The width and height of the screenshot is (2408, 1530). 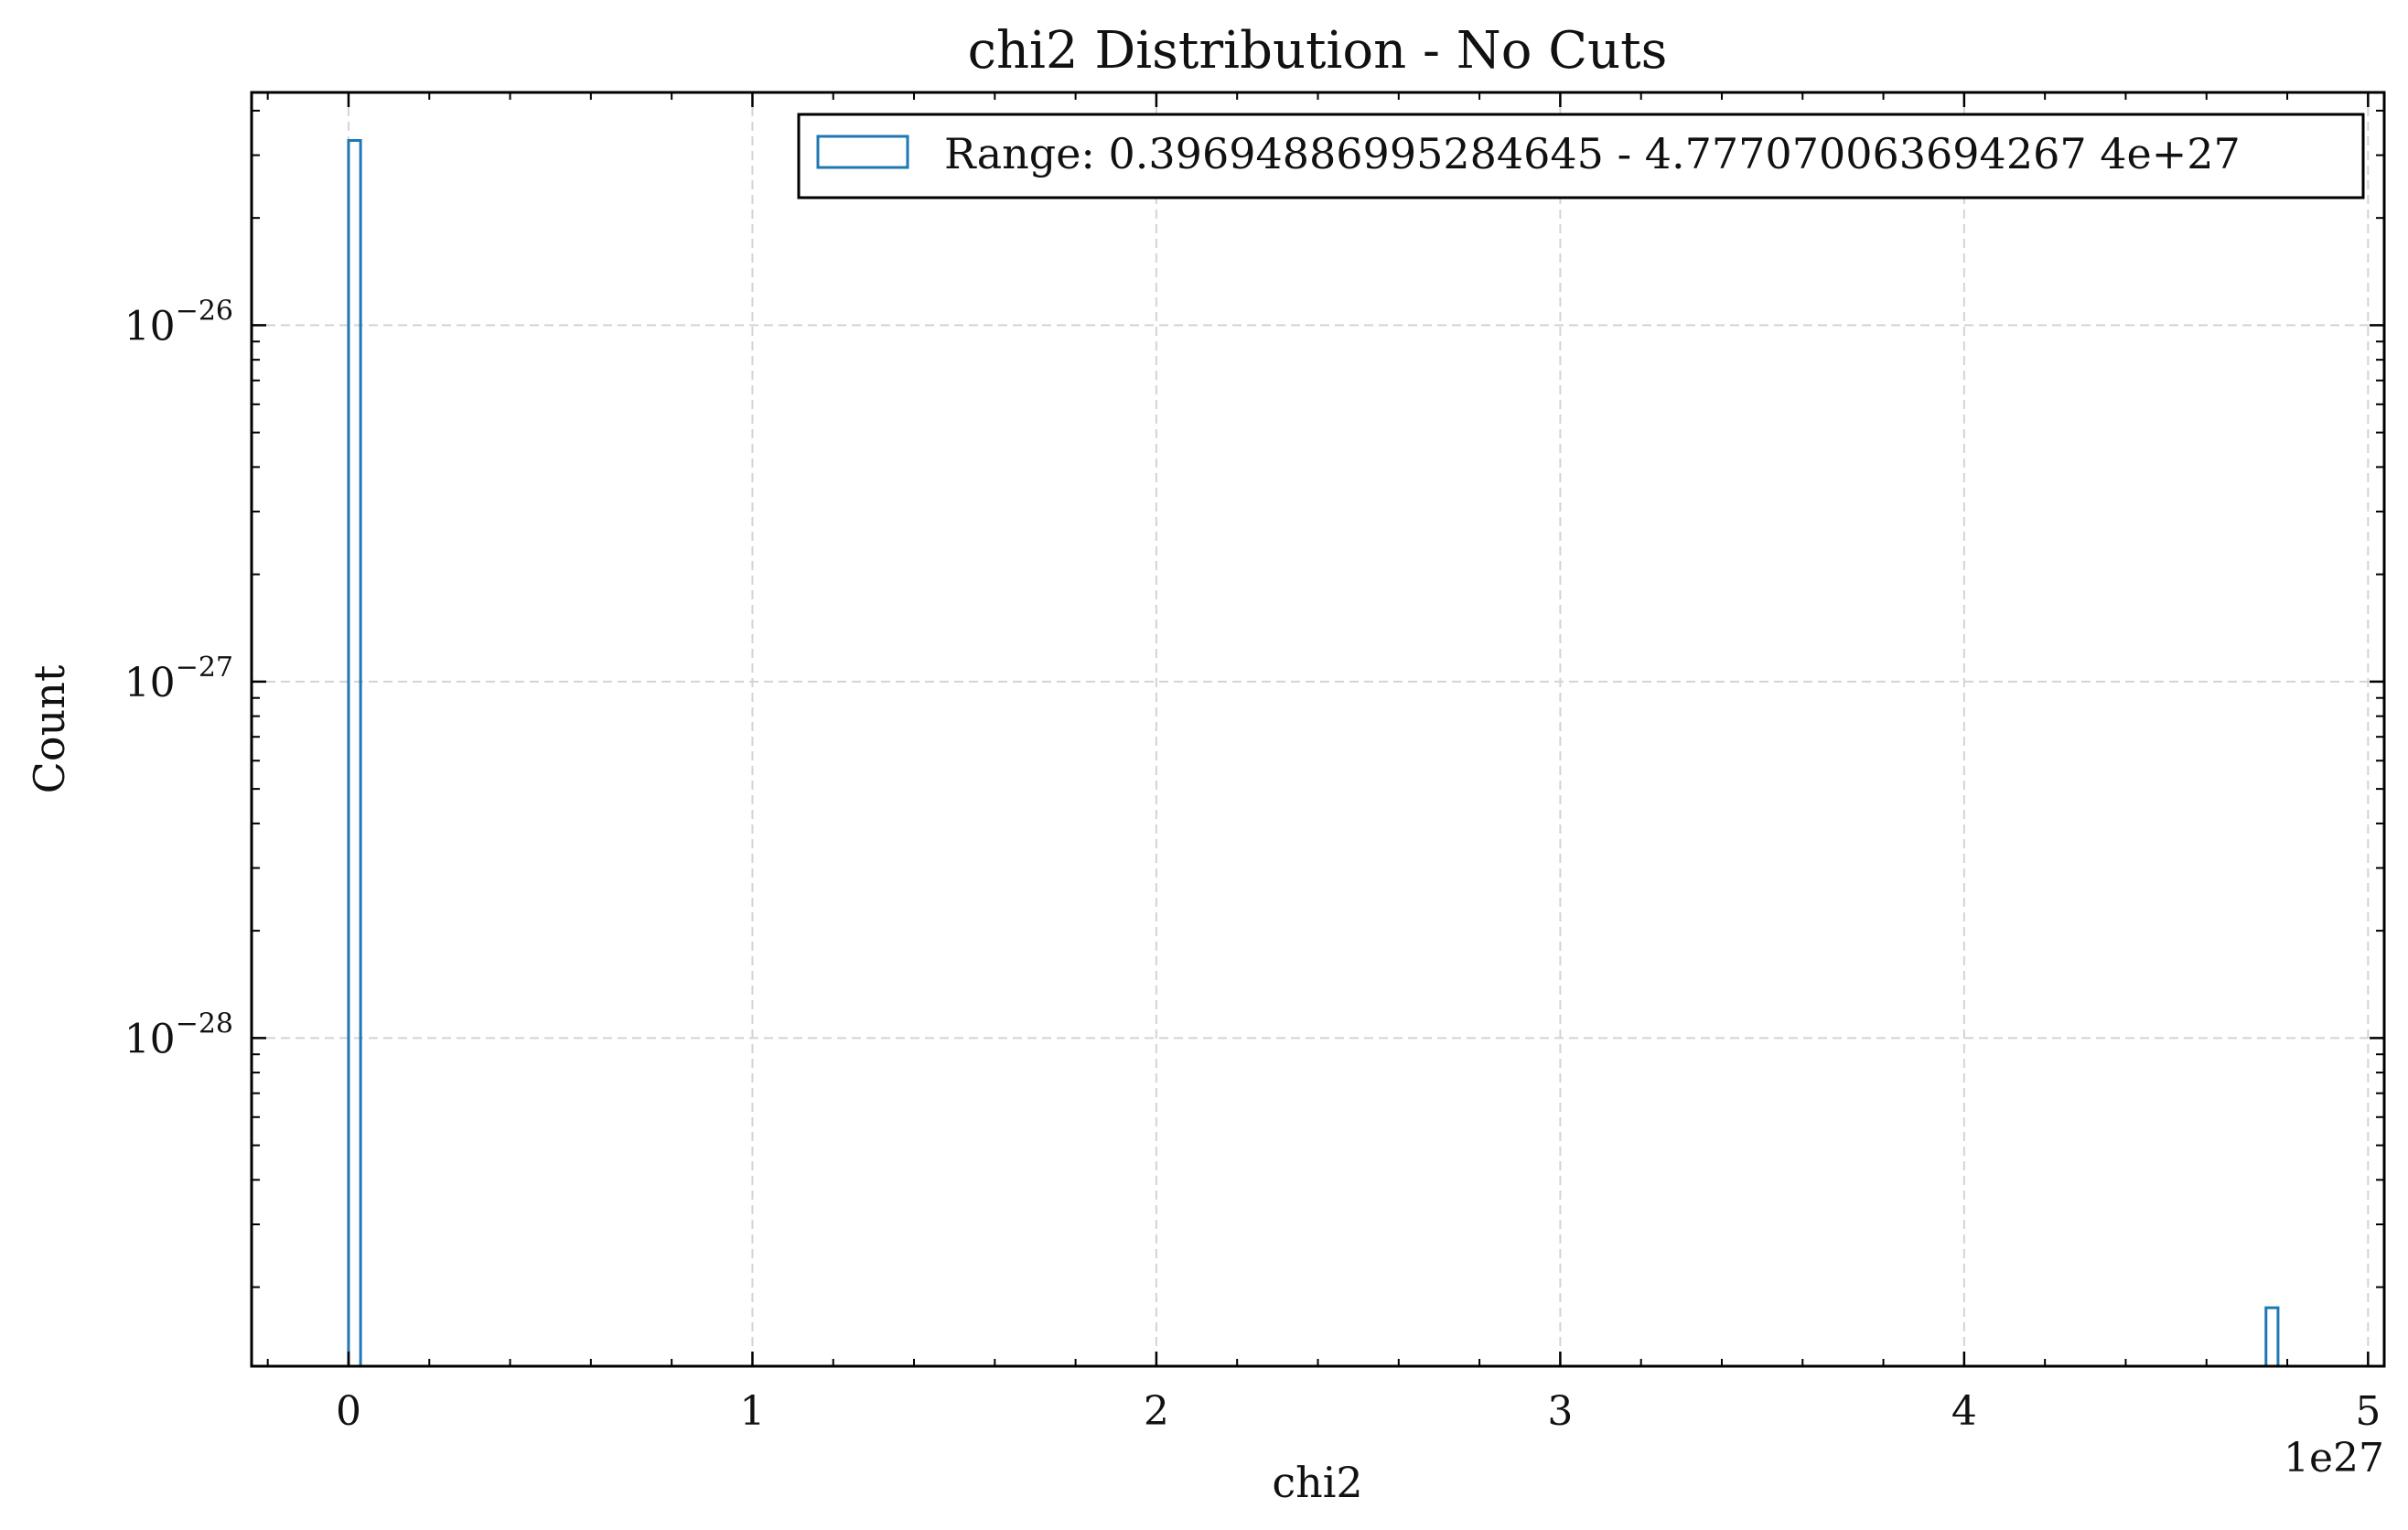 I want to click on x-tick-label: 2, so click(x=1156, y=1411).